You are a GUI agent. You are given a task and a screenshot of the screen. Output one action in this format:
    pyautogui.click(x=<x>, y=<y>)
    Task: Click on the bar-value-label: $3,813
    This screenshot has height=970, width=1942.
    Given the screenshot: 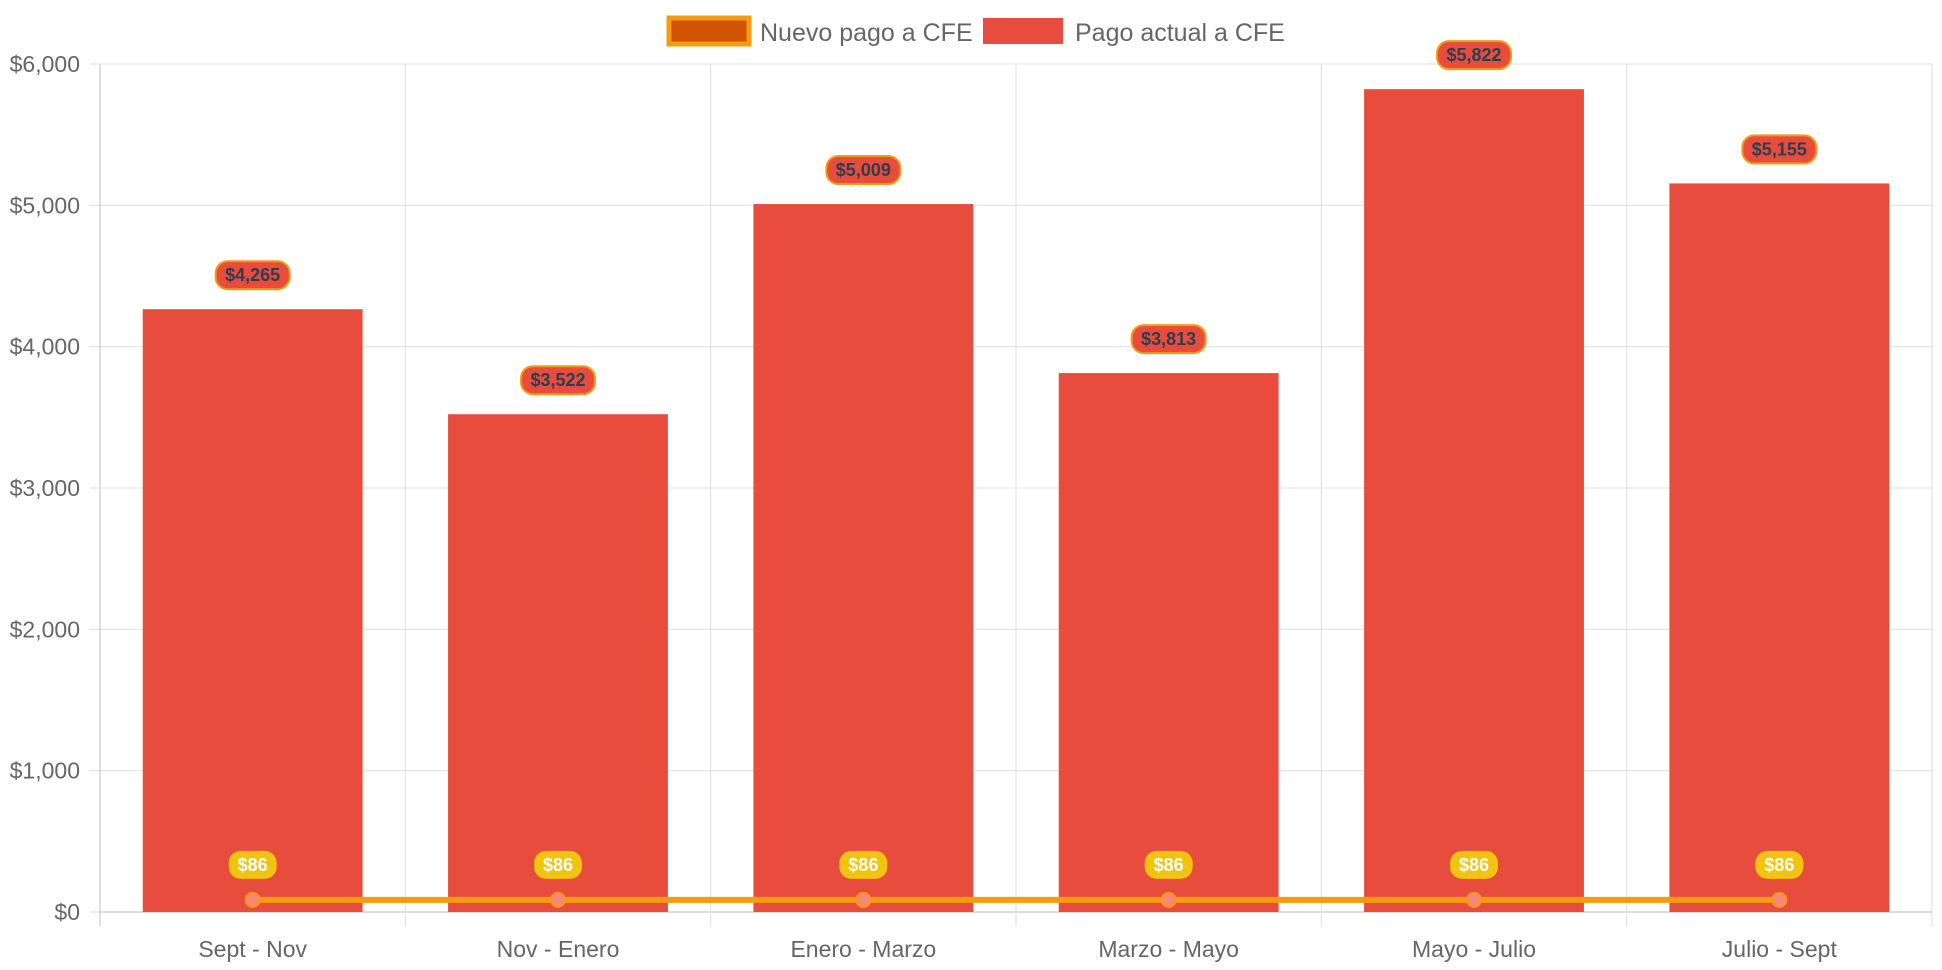 What is the action you would take?
    pyautogui.click(x=1168, y=339)
    